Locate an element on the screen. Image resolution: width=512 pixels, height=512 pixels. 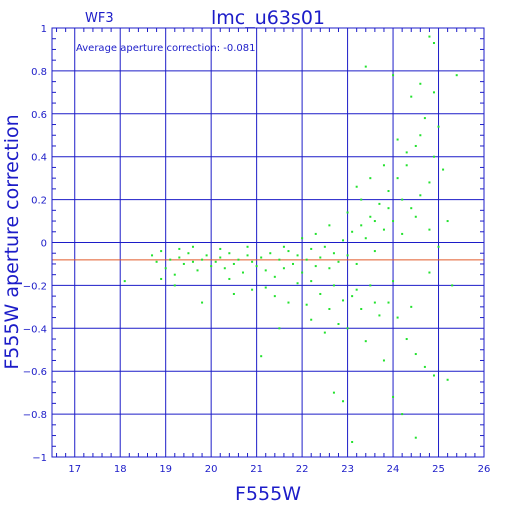
x-tick-label: 19 is located at coordinates (165, 469).